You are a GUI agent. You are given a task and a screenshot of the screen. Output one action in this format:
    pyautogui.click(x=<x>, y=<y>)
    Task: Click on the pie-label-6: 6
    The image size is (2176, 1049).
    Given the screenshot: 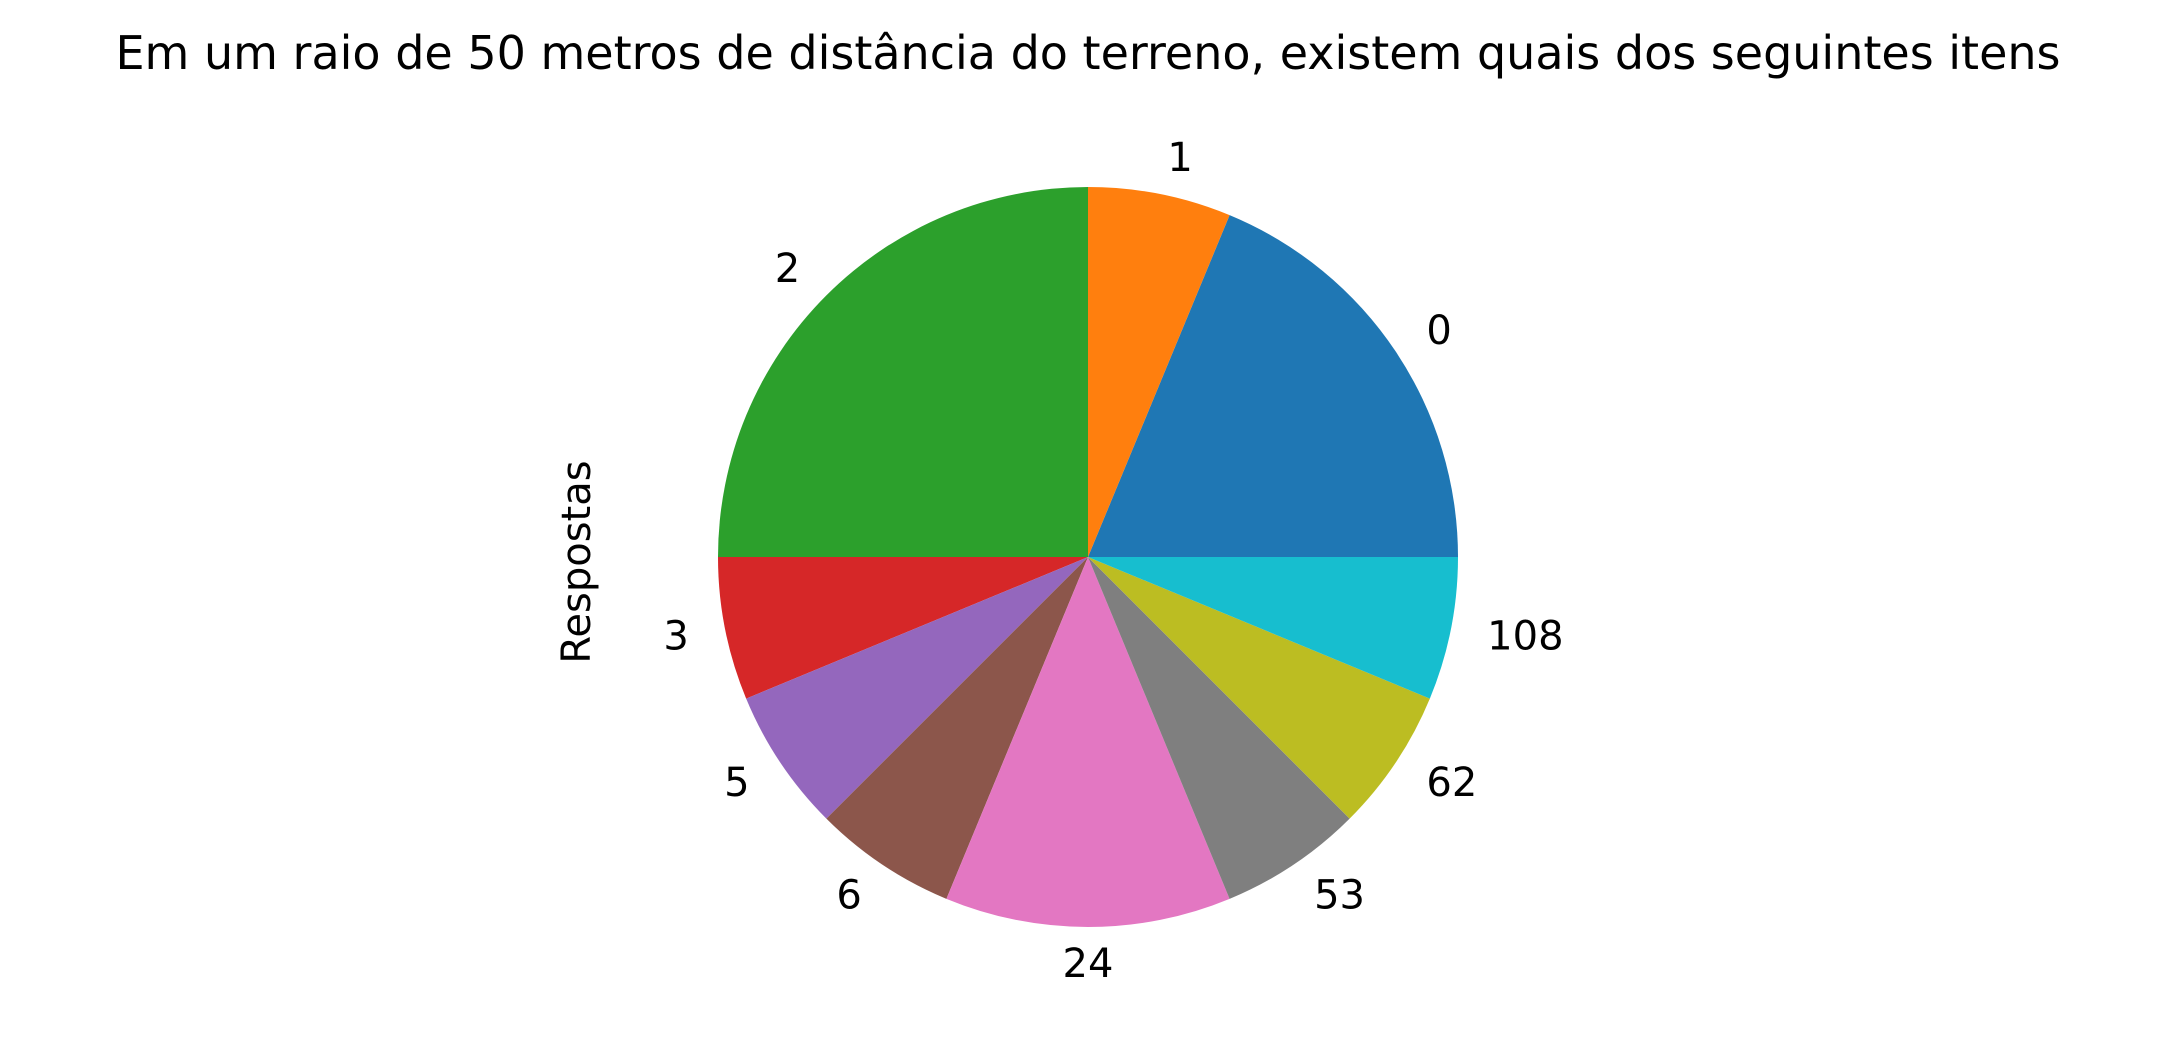 What is the action you would take?
    pyautogui.click(x=848, y=895)
    